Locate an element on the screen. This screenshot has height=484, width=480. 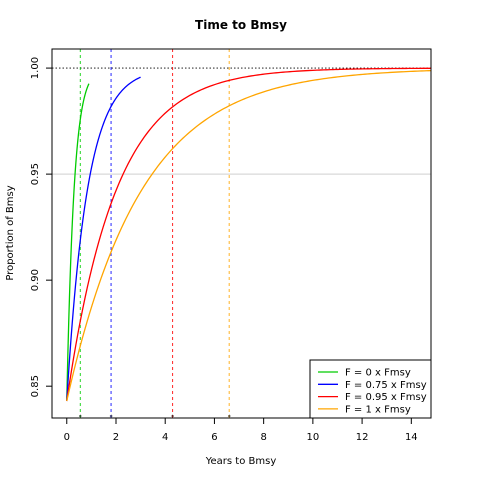
y-tick-label-3: 1.00 is located at coordinates (35, 68).